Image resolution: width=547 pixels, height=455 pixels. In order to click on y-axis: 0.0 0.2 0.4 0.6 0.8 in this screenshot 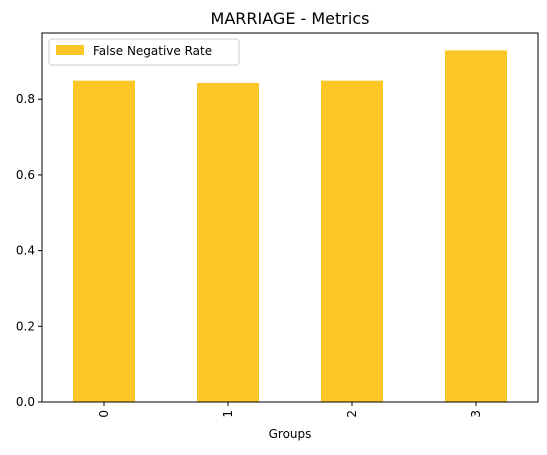, I will do `click(29, 250)`.